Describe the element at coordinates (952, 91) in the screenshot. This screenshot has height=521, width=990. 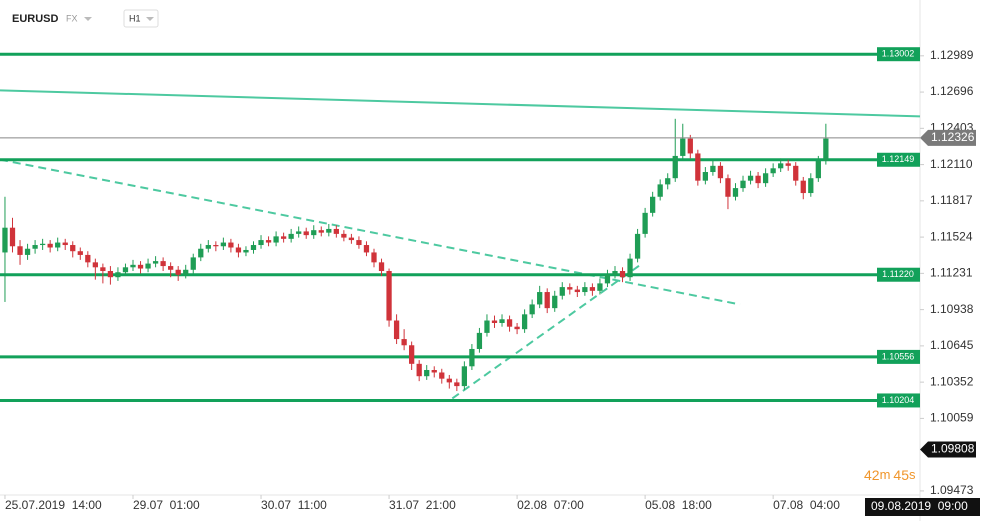
I see `y-tick-label: 1.12696` at that location.